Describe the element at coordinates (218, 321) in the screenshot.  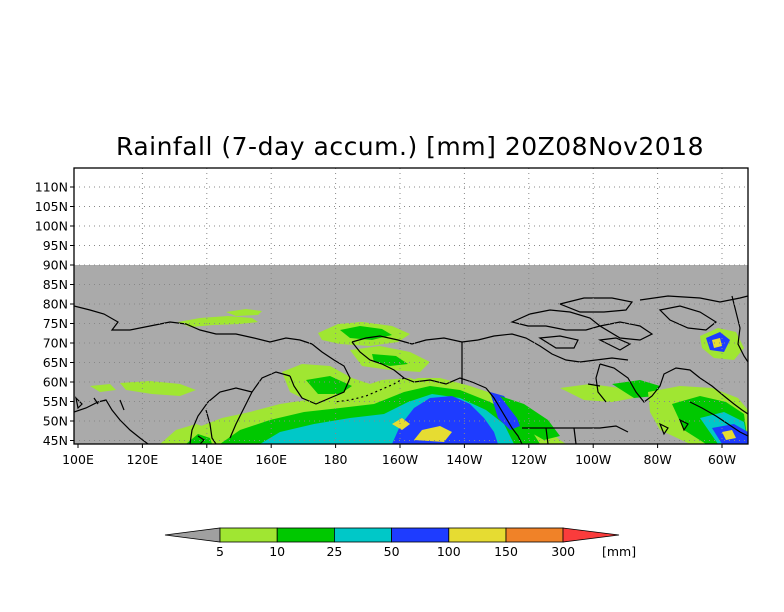
I see `rain-patch-arctic` at that location.